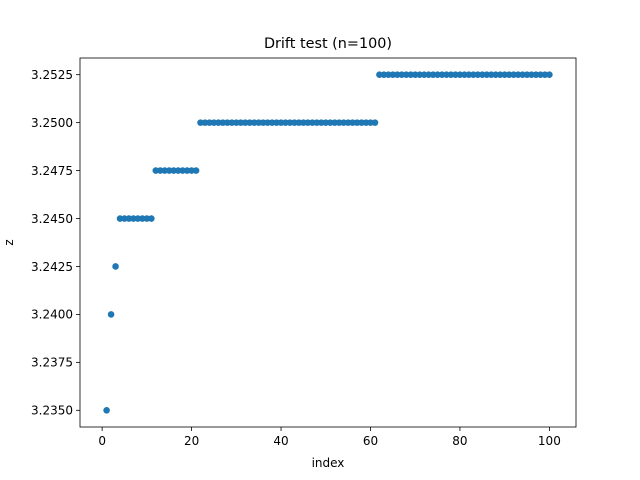  Describe the element at coordinates (191, 441) in the screenshot. I see `x-tick-label: 20` at that location.